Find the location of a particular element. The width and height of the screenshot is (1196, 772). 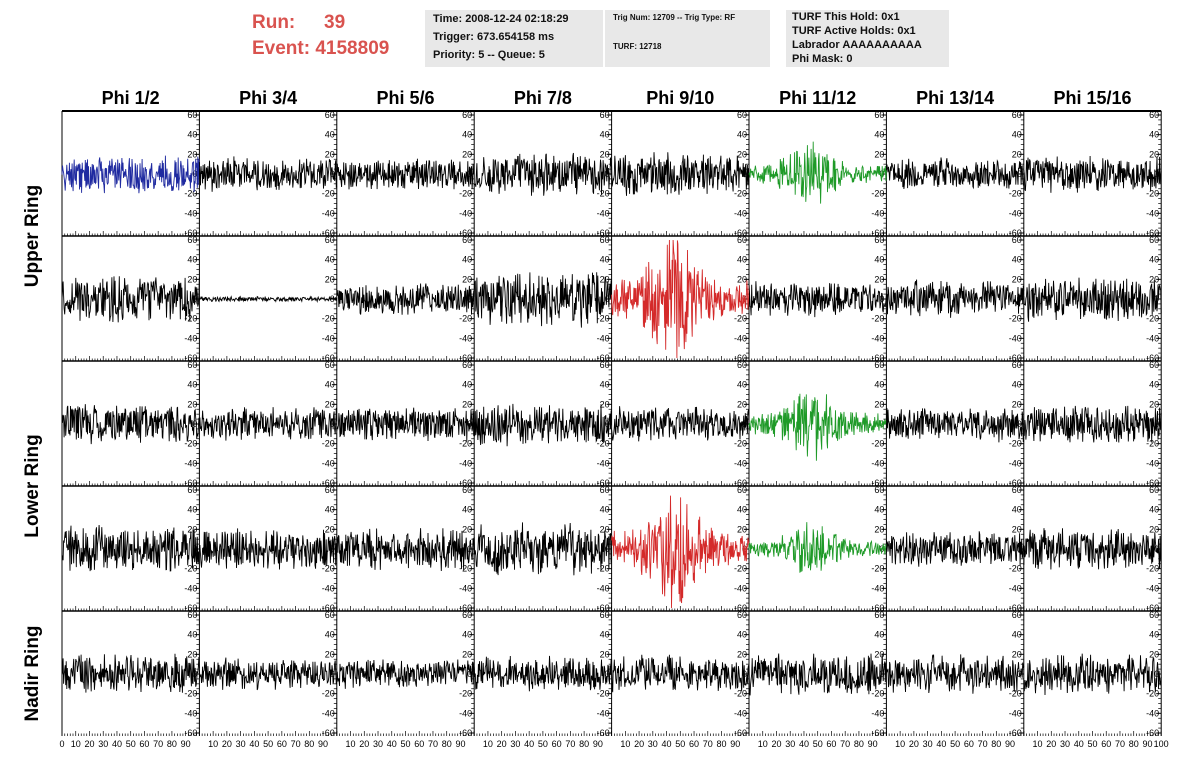

turf-this-hold-text: TURF This Hold: 0x1 is located at coordinates (846, 17).